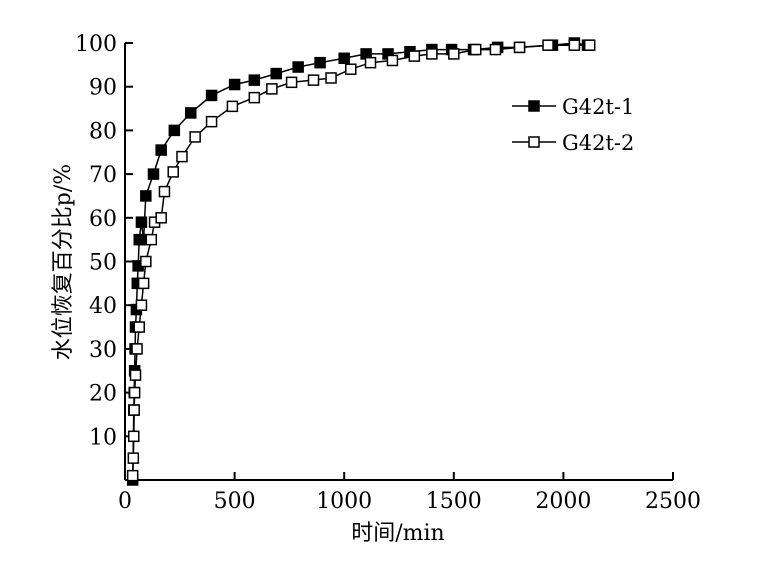 The height and width of the screenshot is (569, 767). Describe the element at coordinates (103, 306) in the screenshot. I see `y-tick-label: 40` at that location.